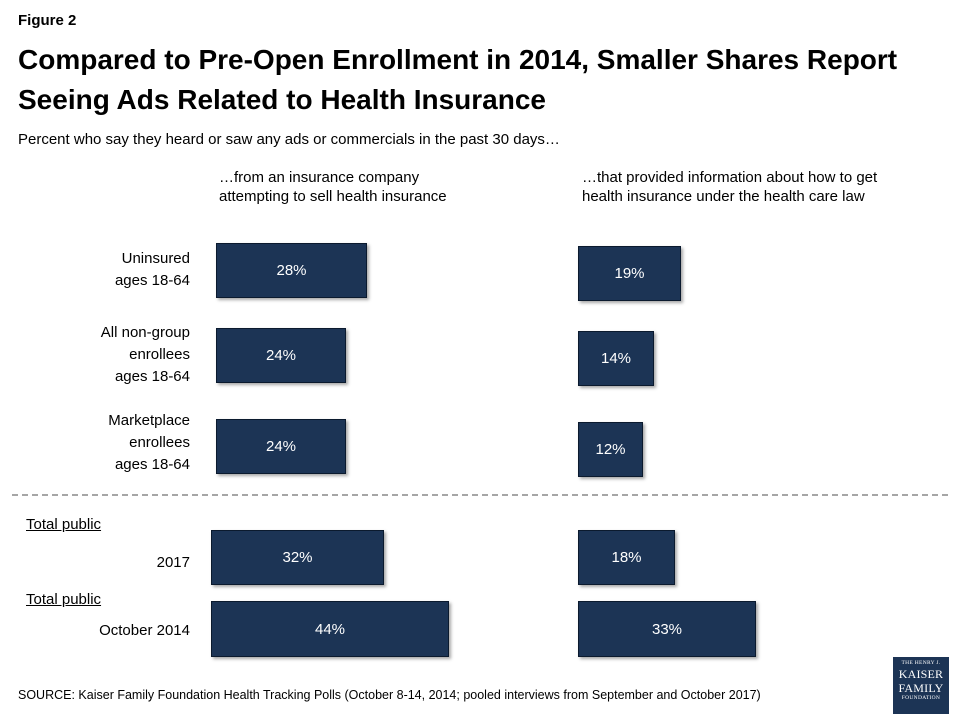 The width and height of the screenshot is (960, 720). I want to click on group-label-total-public-2014: Total public, so click(64, 599).